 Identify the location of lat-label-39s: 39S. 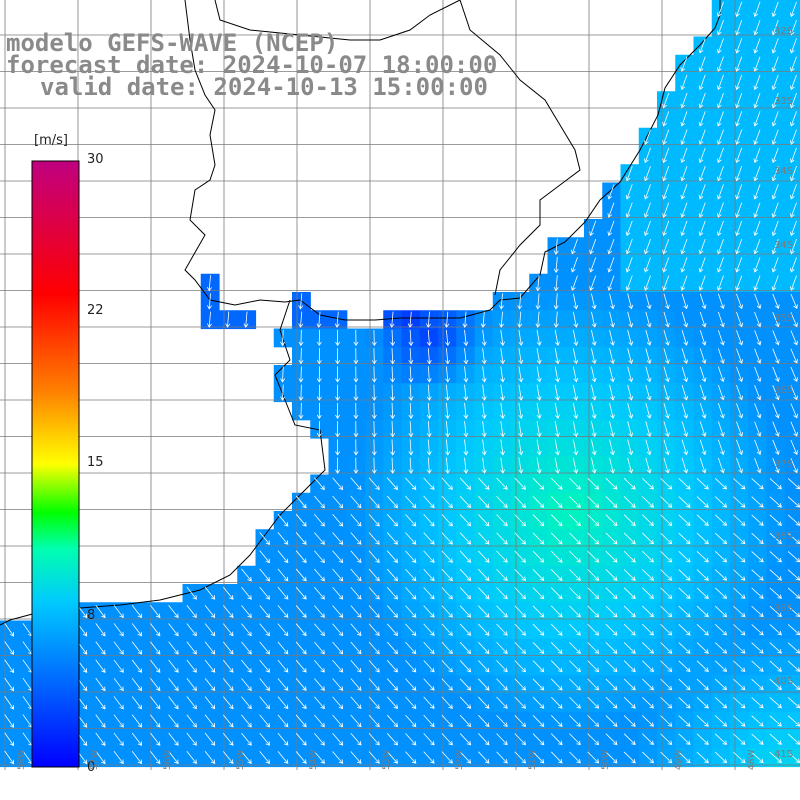
(784, 608).